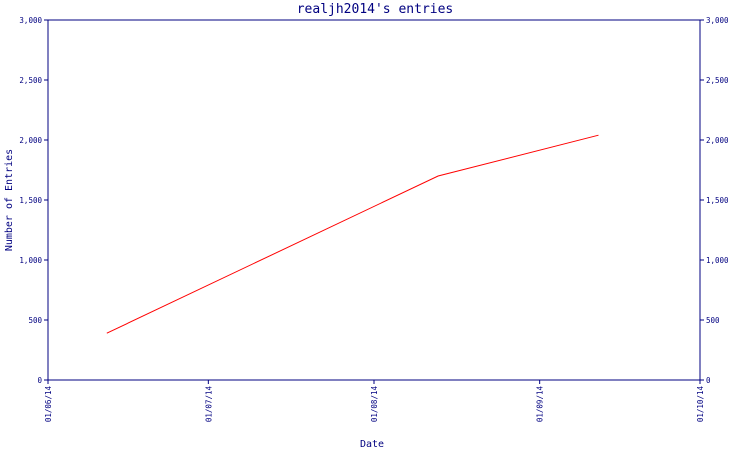 This screenshot has width=750, height=455. What do you see at coordinates (717, 260) in the screenshot?
I see `y-tick-label-right: 1,000` at bounding box center [717, 260].